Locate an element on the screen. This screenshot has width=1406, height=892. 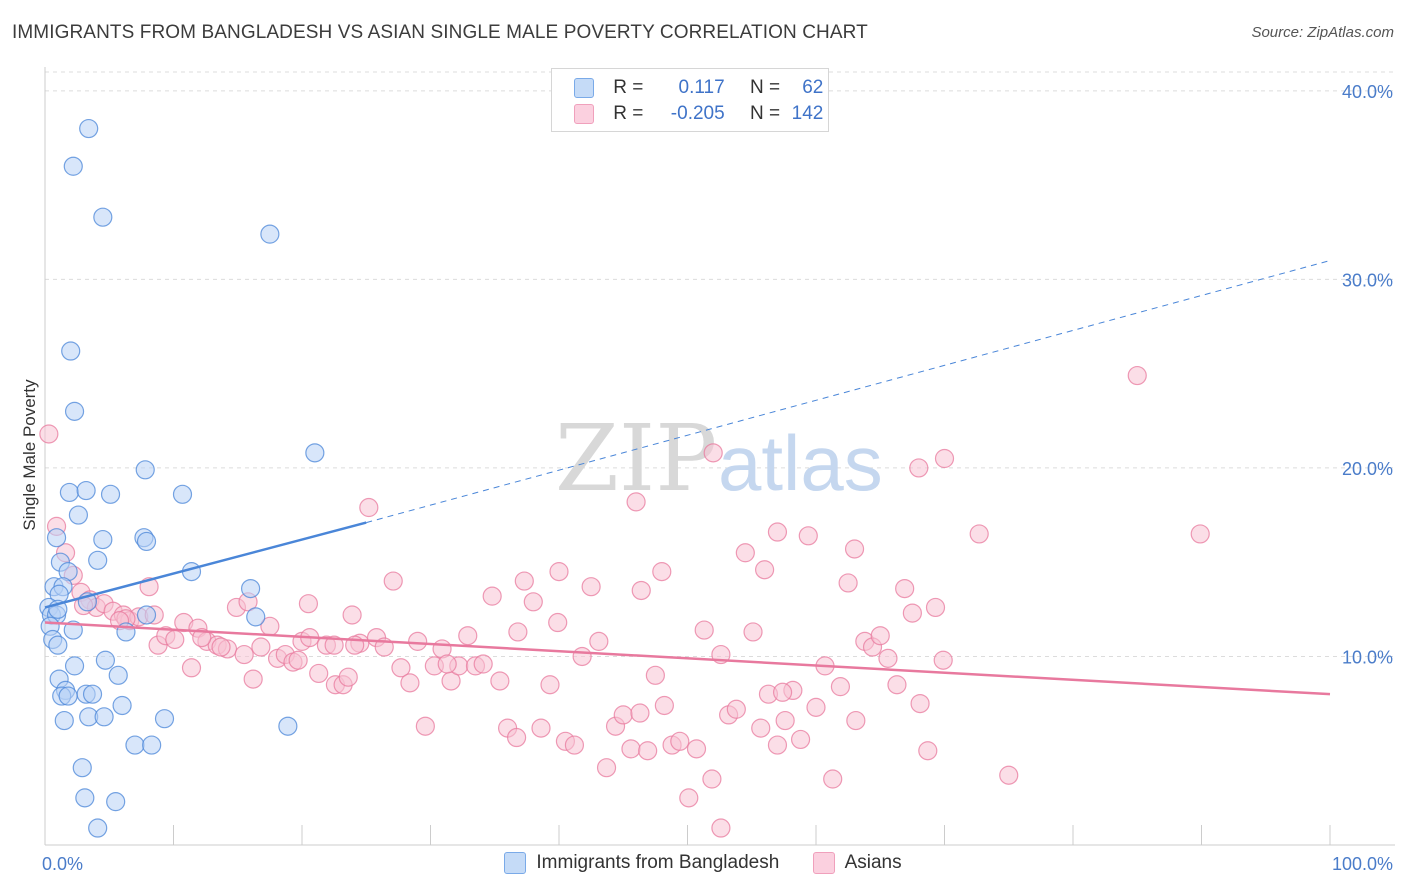
x-tick-label: 0.0% is located at coordinates (62, 864).